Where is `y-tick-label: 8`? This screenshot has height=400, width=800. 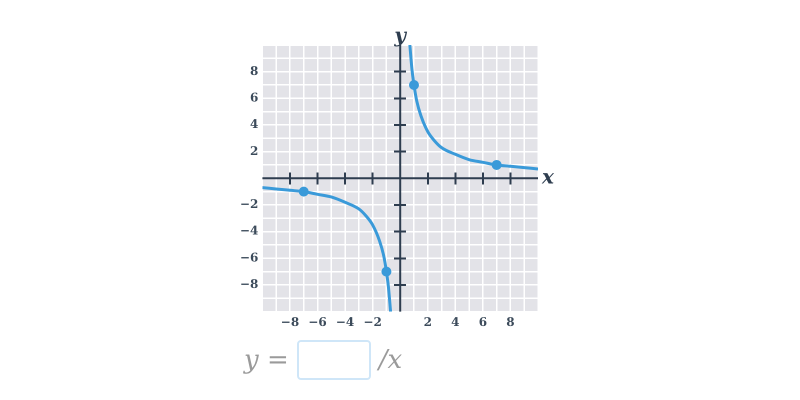
y-tick-label: 8 is located at coordinates (254, 71).